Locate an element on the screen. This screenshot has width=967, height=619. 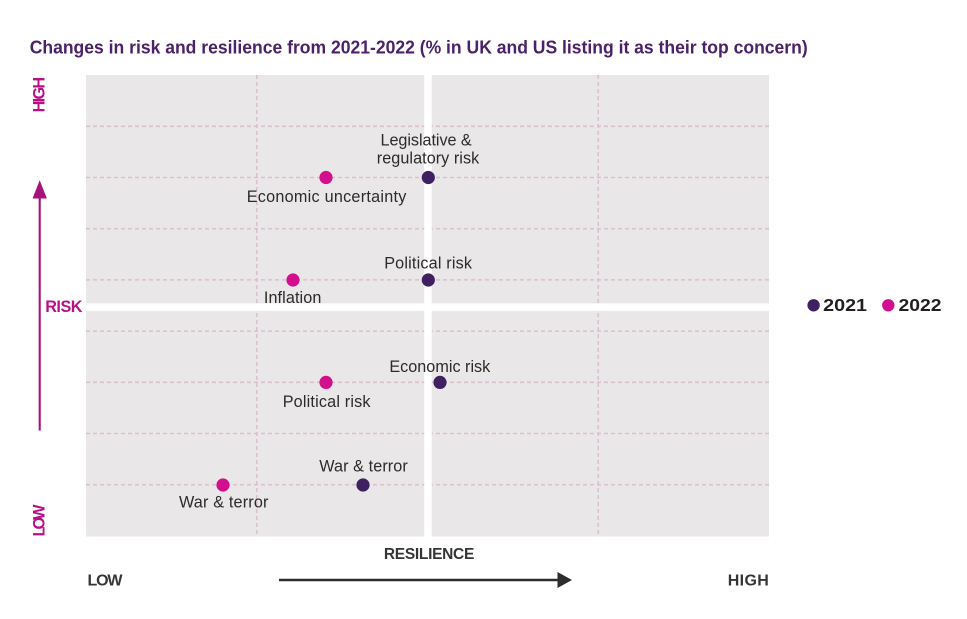
svg-text: Economic risk is located at coordinates (440, 367).